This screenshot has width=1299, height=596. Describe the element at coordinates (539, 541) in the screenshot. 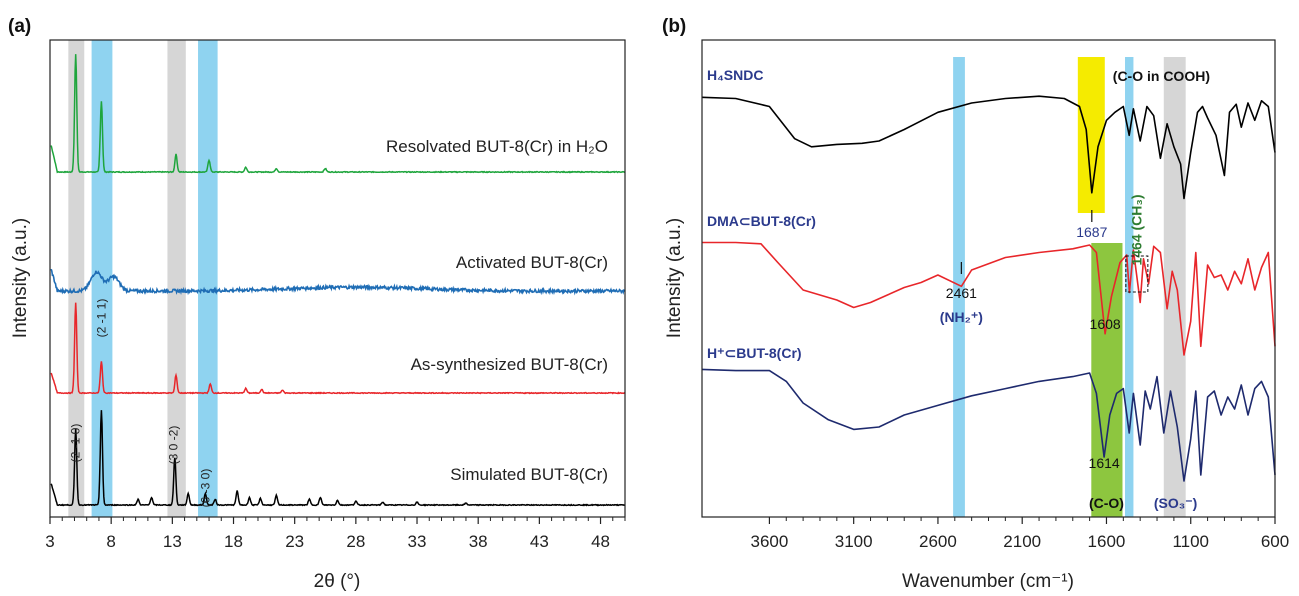

I see `panel-a-x-tick-label: 43` at that location.